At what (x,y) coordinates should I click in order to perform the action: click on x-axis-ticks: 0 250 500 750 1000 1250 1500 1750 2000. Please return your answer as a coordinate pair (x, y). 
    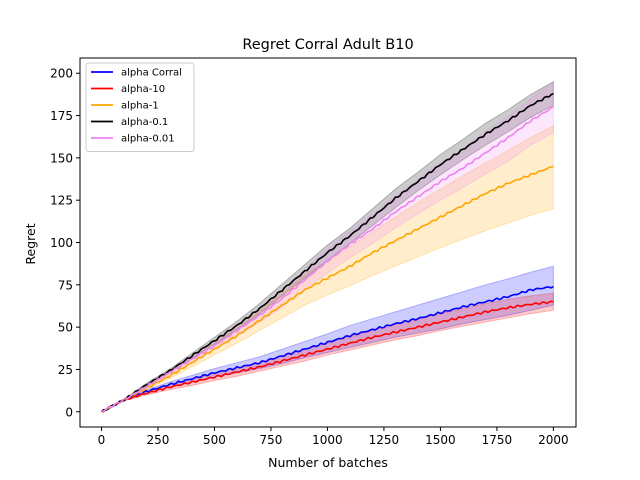
    Looking at the image, I should click on (333, 437).